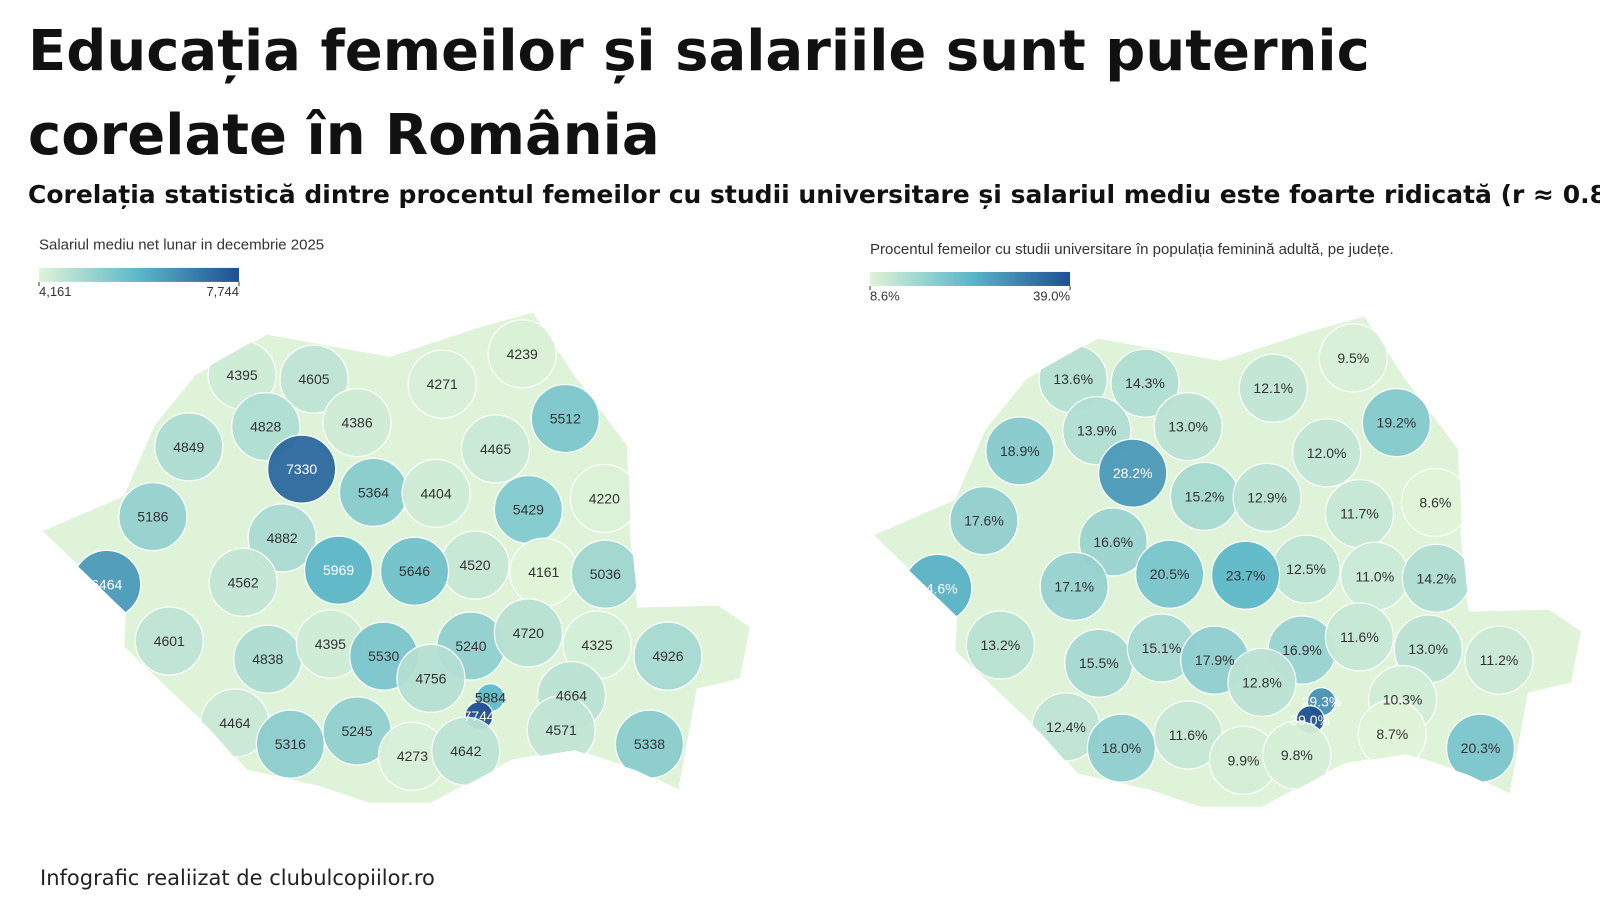  I want to click on county-label: 4720, so click(528, 633).